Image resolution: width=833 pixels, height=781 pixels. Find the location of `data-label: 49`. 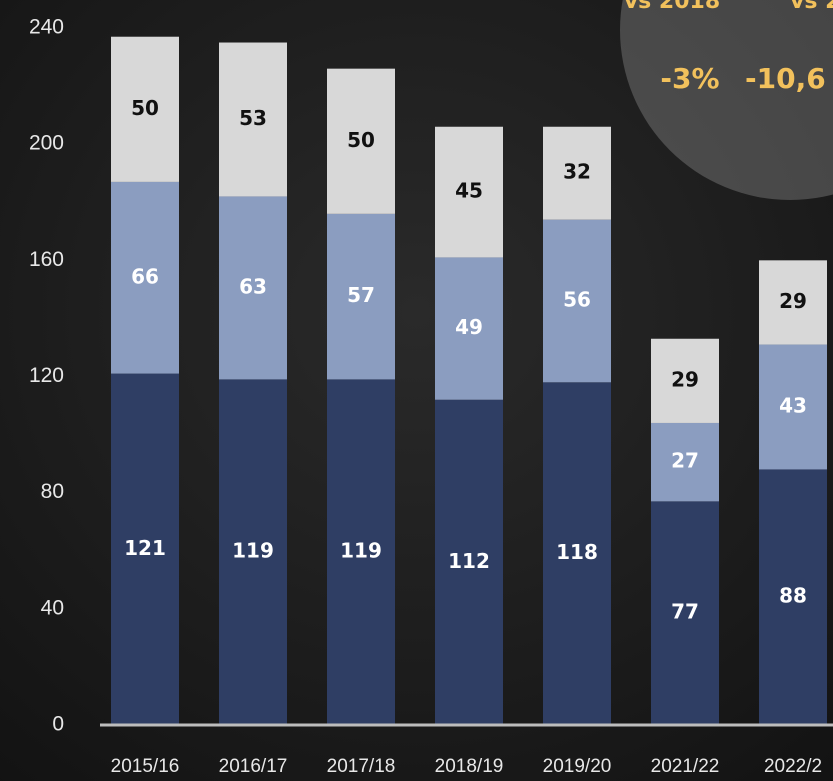

data-label: 49 is located at coordinates (469, 327).